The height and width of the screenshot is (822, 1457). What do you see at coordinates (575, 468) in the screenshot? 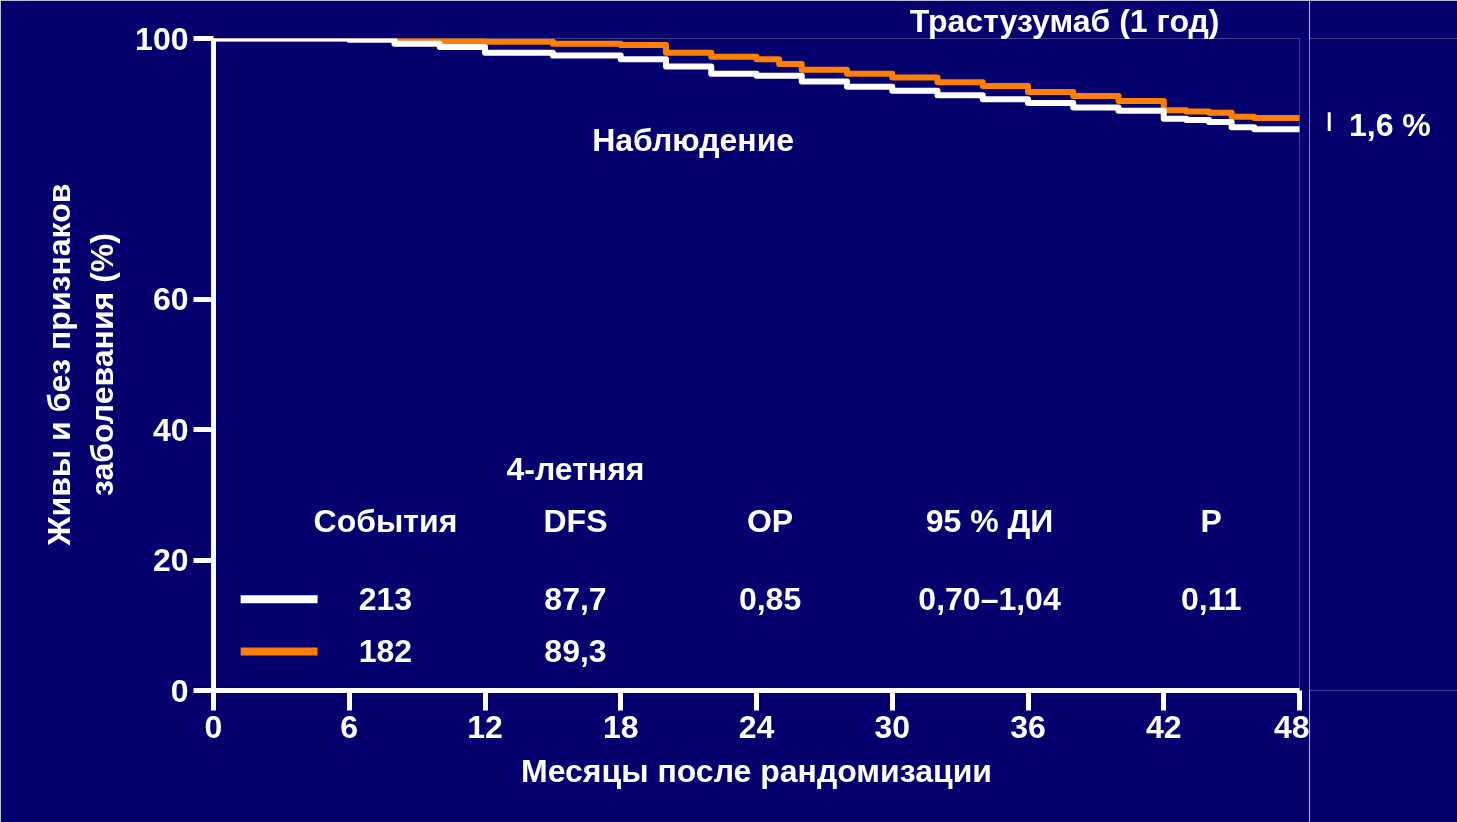
I see `annotation: 4-летняя` at bounding box center [575, 468].